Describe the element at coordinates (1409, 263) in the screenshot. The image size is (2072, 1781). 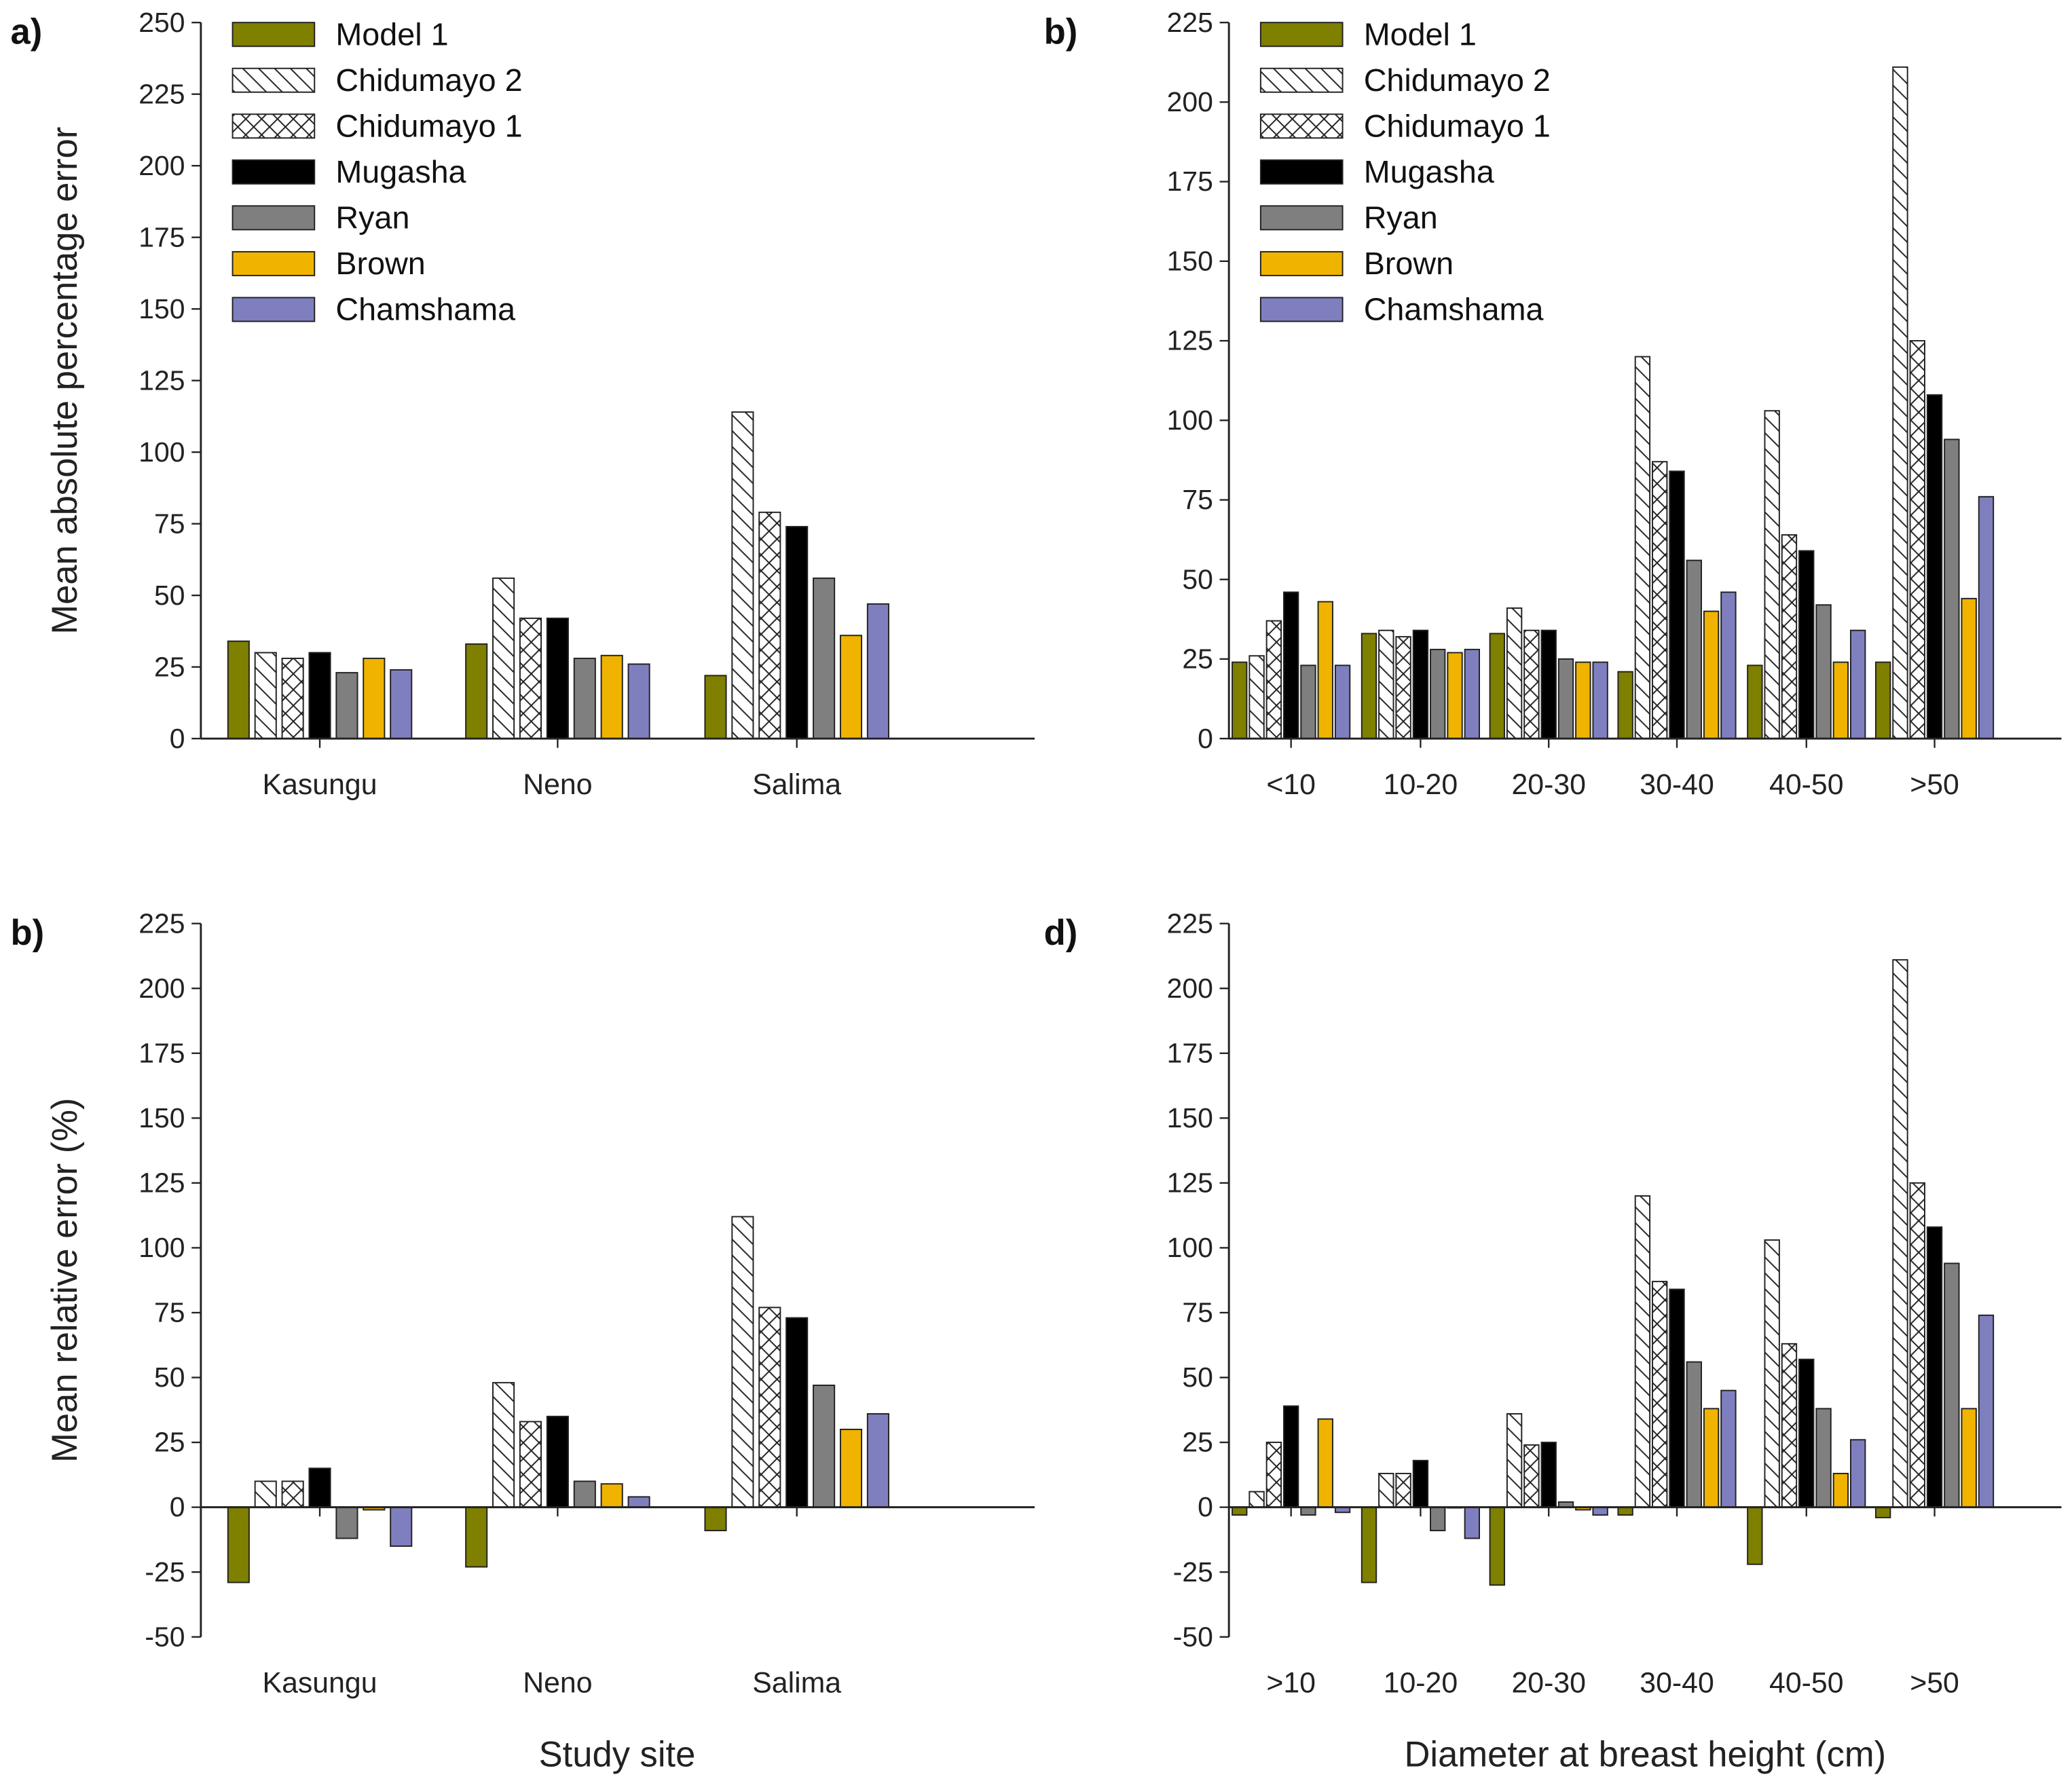
I see `legend-label: Brown` at that location.